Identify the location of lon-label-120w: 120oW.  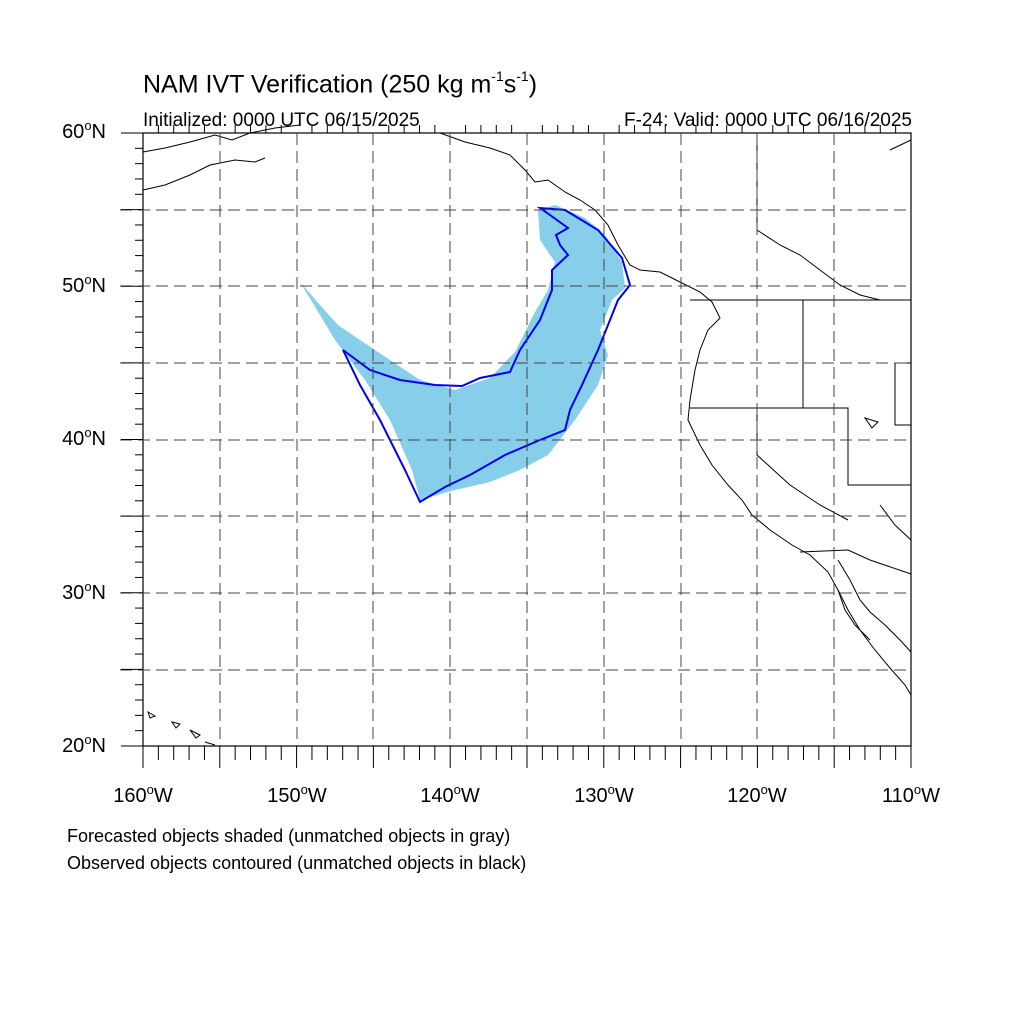
(757, 794).